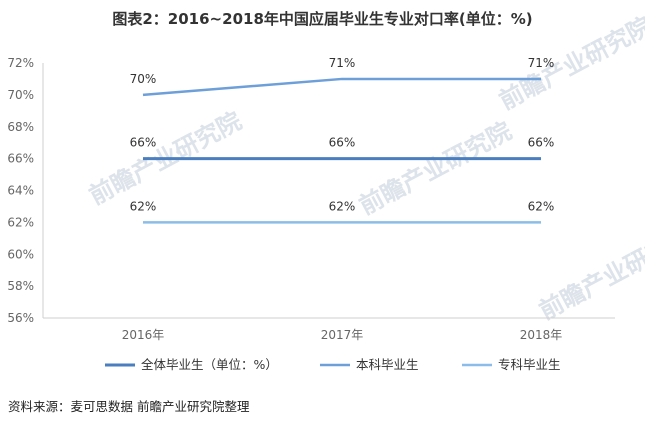  I want to click on y-tick-label: 68%, so click(20, 127).